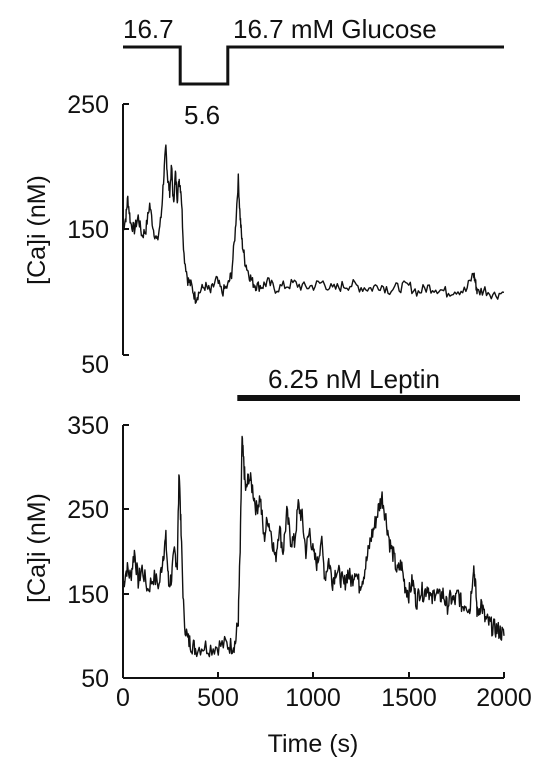 The image size is (547, 769). What do you see at coordinates (335, 29) in the screenshot?
I see `glucose-label-after: 16.7 mM Glucose` at bounding box center [335, 29].